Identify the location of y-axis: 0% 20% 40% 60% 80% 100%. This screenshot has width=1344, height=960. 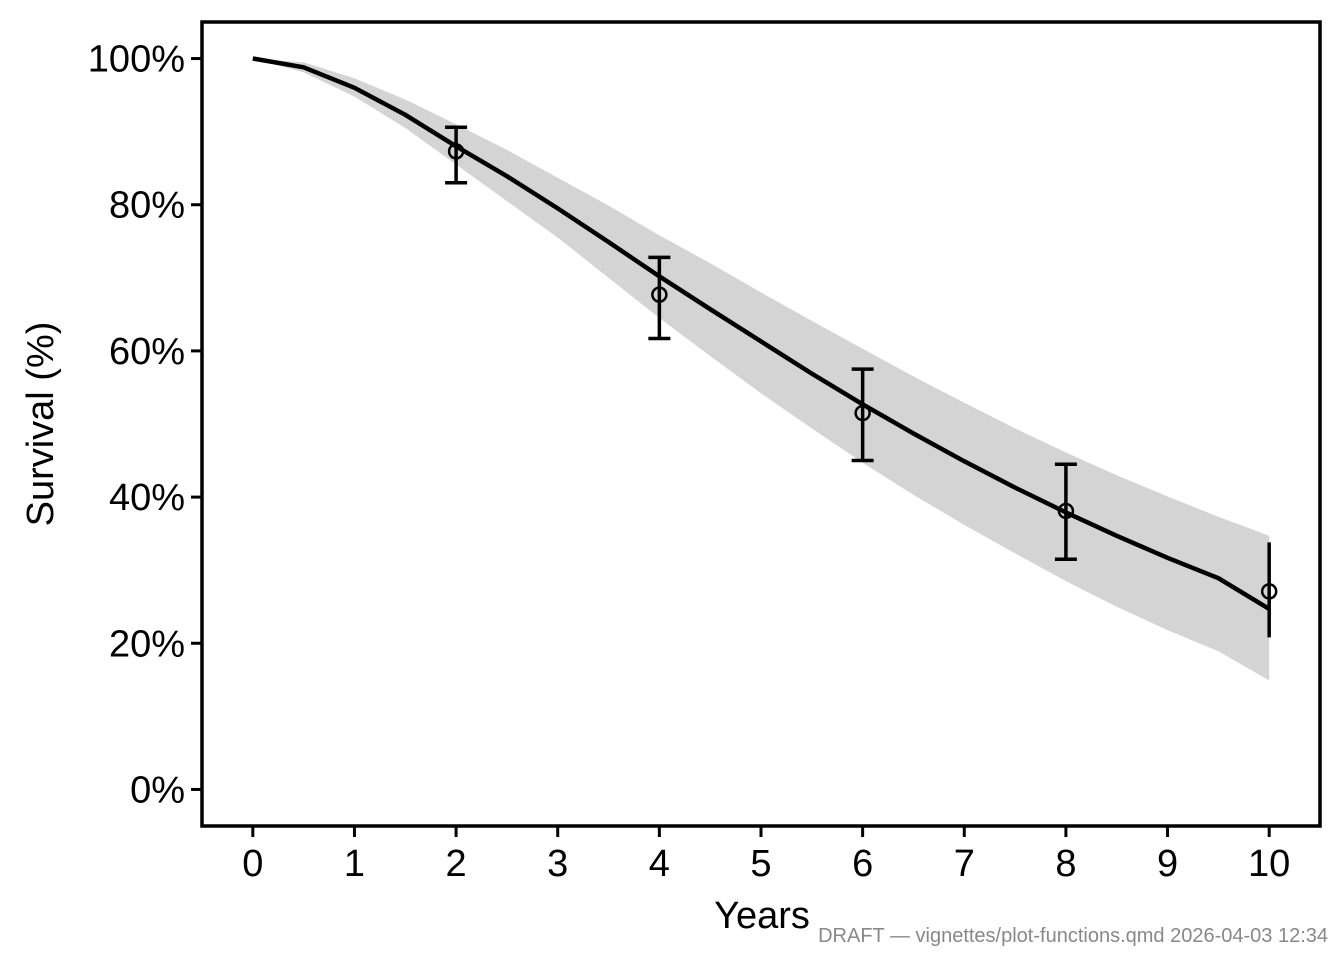
(145, 425).